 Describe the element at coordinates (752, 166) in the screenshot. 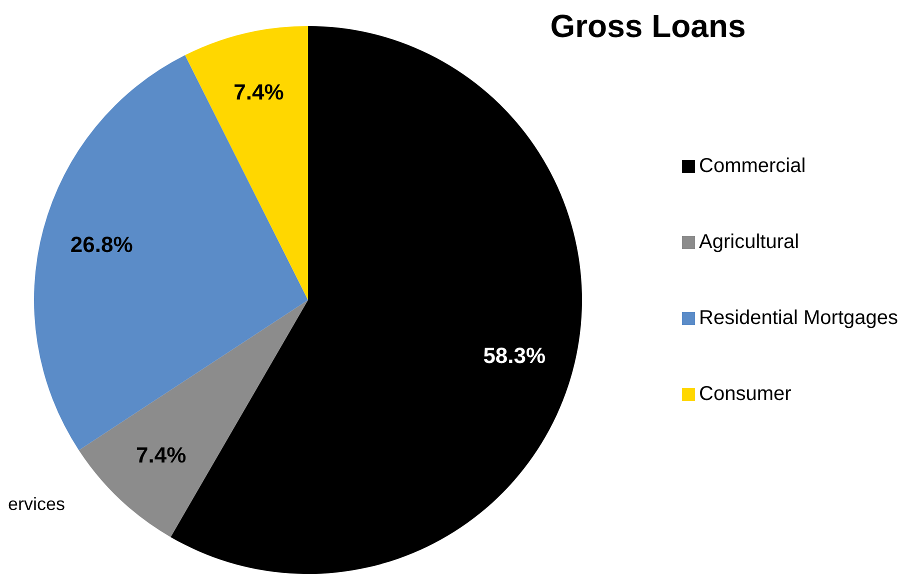

I see `legend-label: Commercial` at that location.